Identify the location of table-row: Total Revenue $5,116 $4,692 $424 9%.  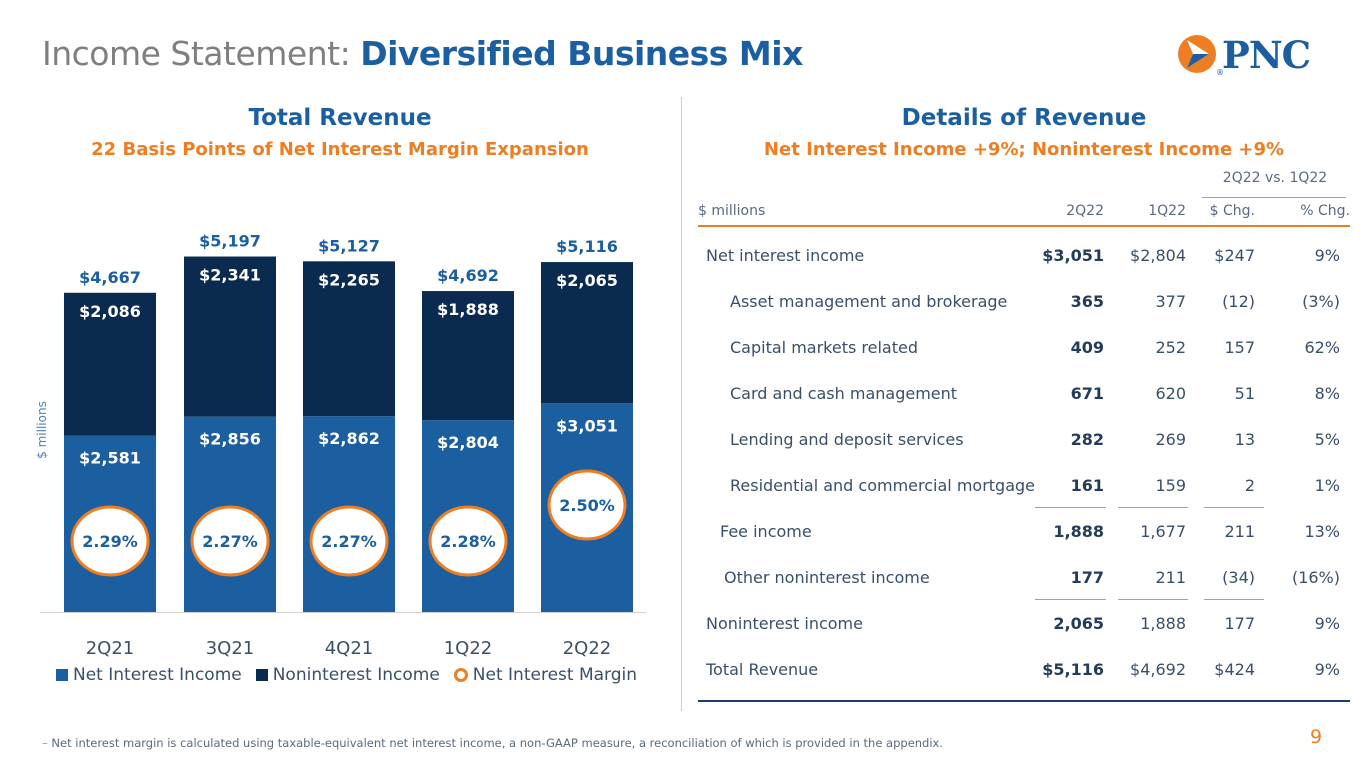
(1024, 671).